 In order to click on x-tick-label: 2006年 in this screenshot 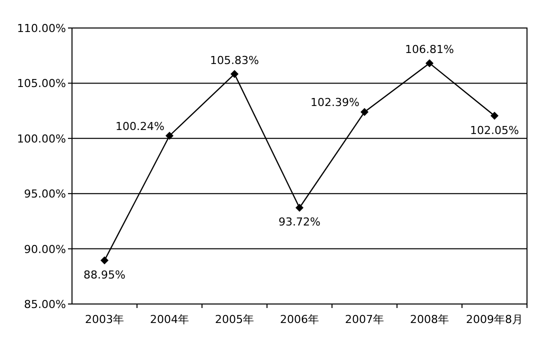, I will do `click(299, 319)`.